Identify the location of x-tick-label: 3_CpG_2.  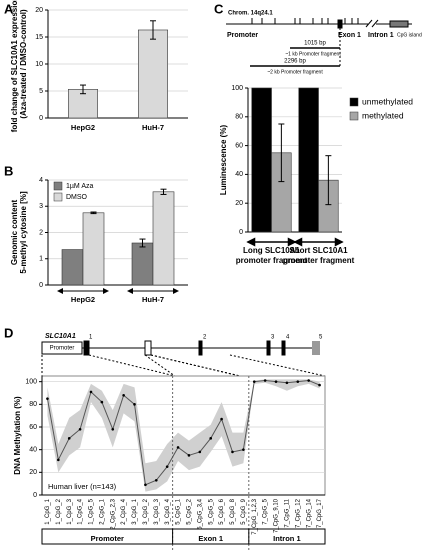
(146, 511).